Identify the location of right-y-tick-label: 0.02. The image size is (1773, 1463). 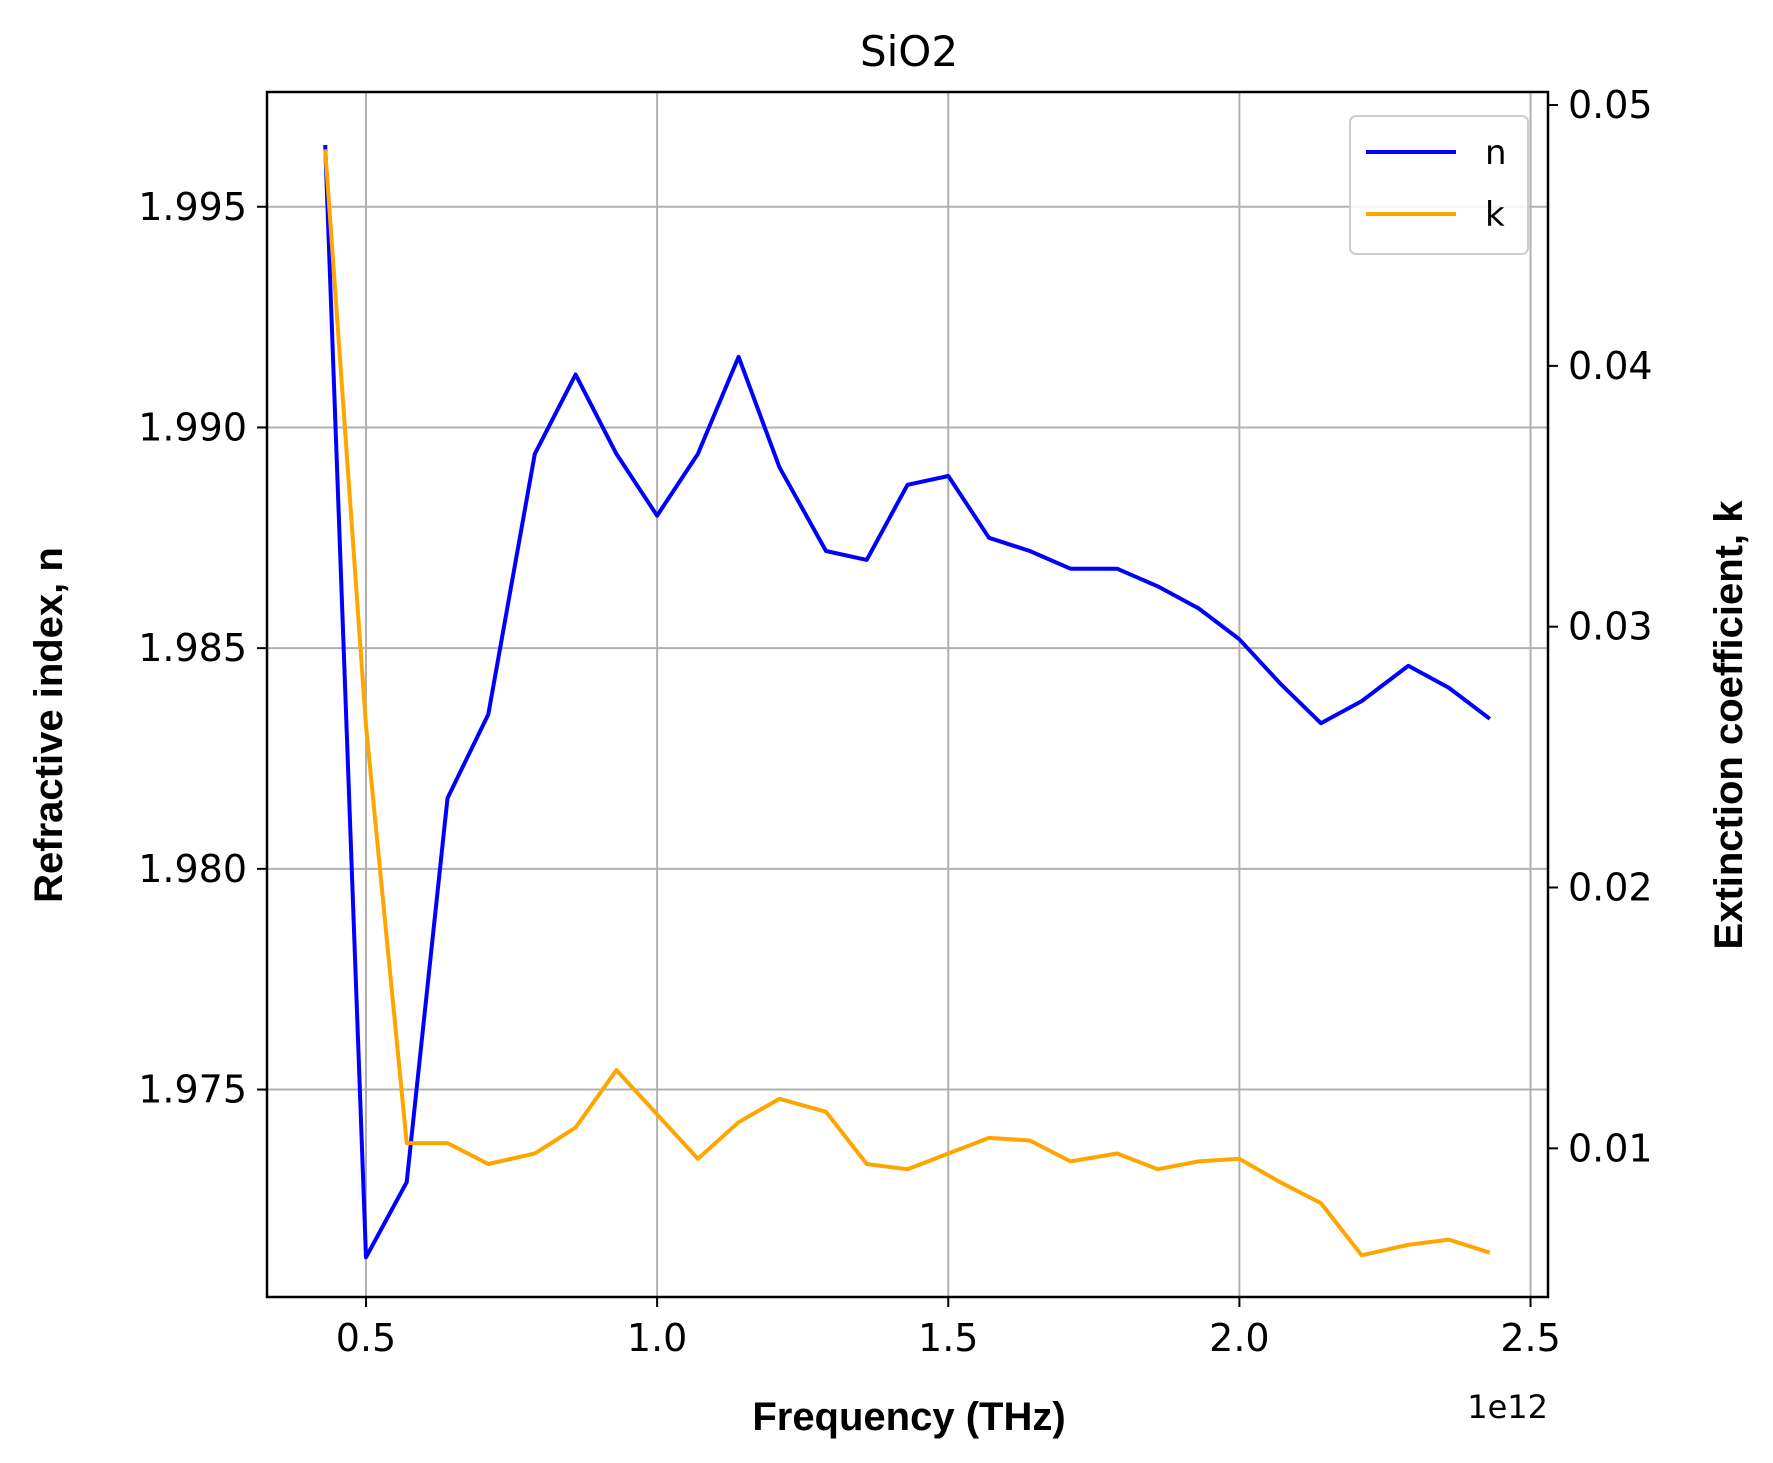
(1610, 888).